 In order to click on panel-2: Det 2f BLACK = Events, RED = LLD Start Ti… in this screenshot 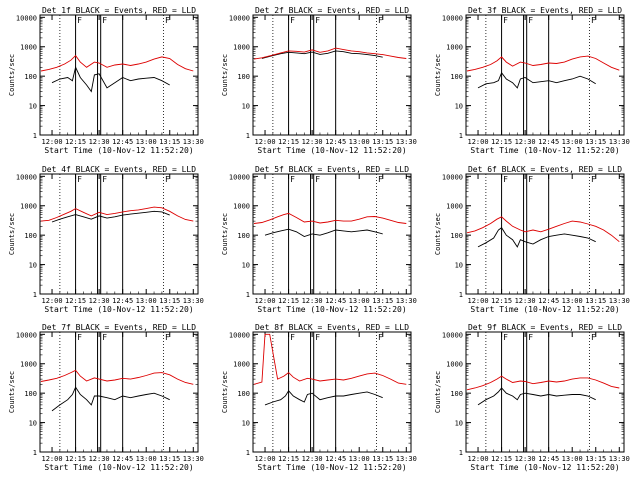, I will do `click(319, 80)`.